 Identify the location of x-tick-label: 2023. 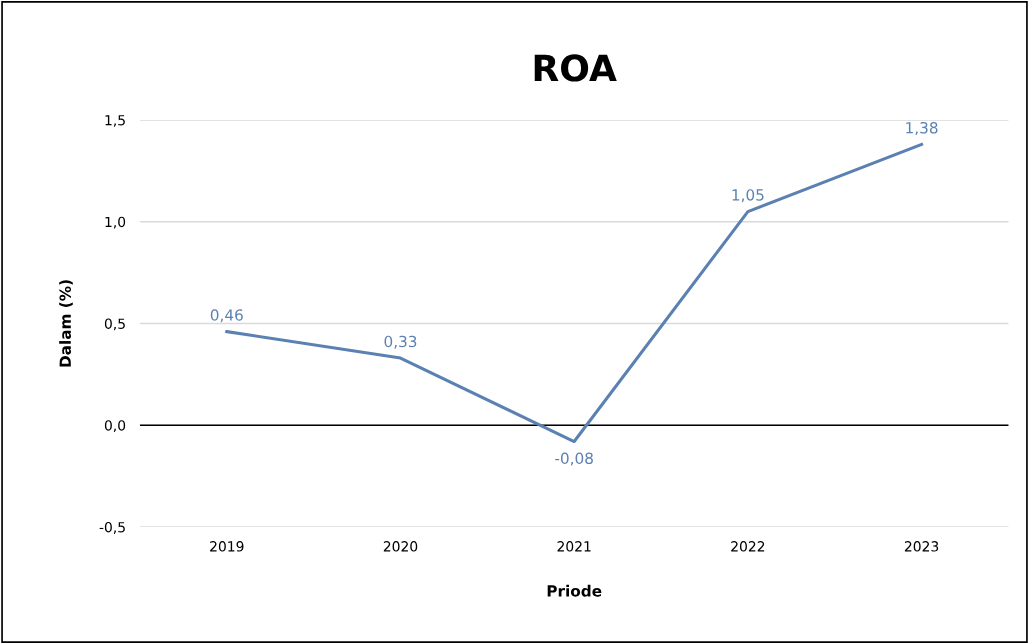
(921, 546).